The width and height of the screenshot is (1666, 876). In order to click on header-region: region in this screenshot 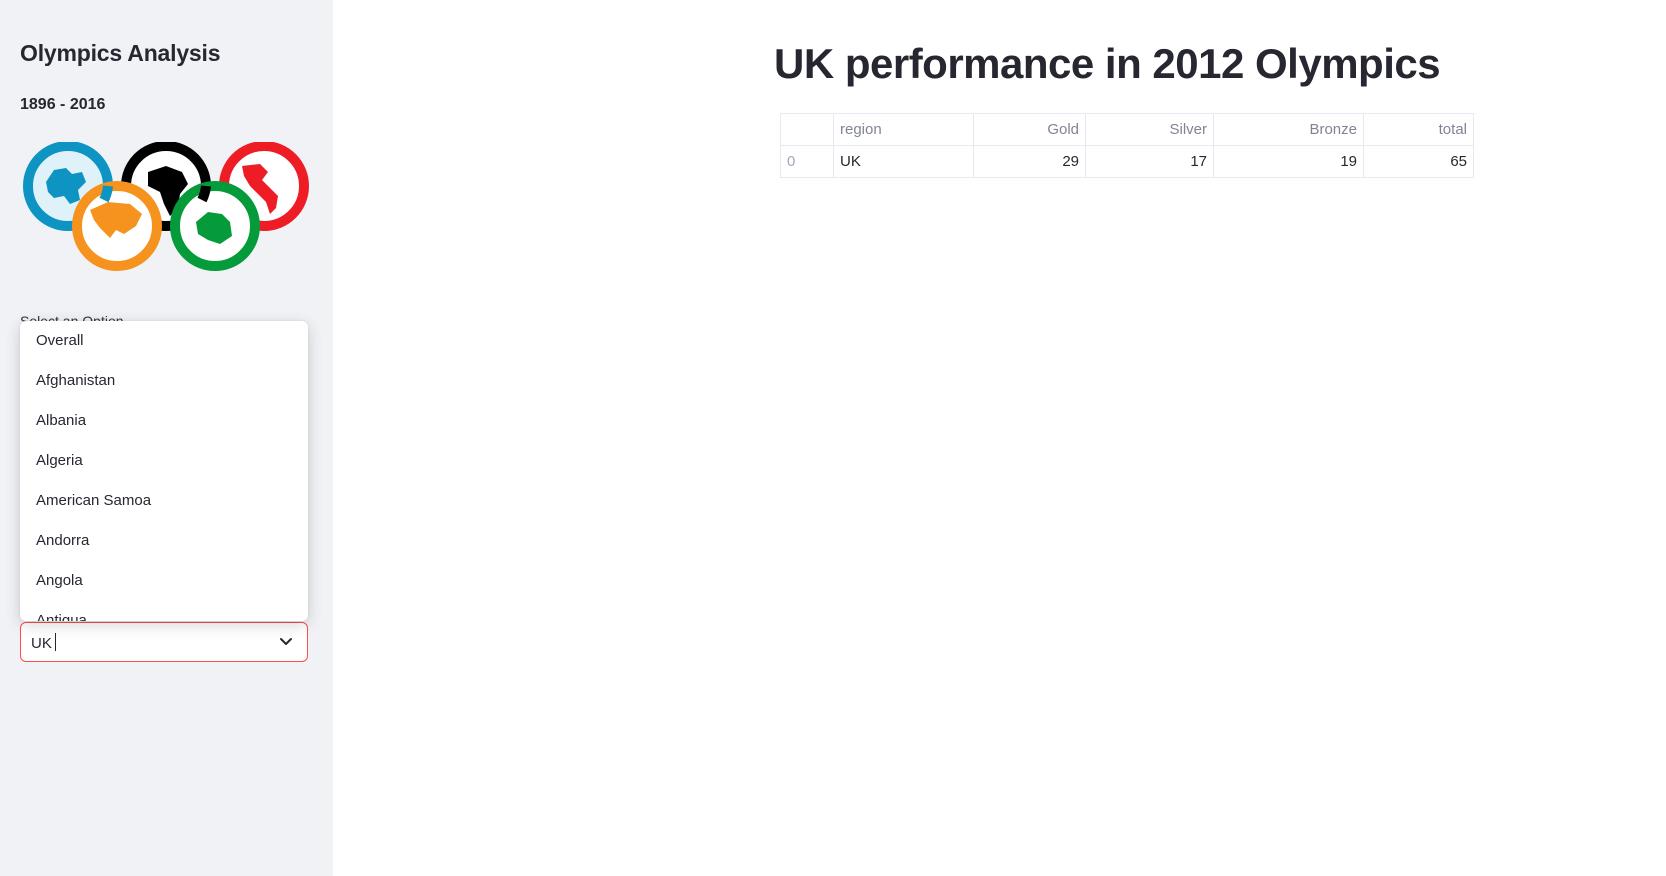, I will do `click(903, 129)`.